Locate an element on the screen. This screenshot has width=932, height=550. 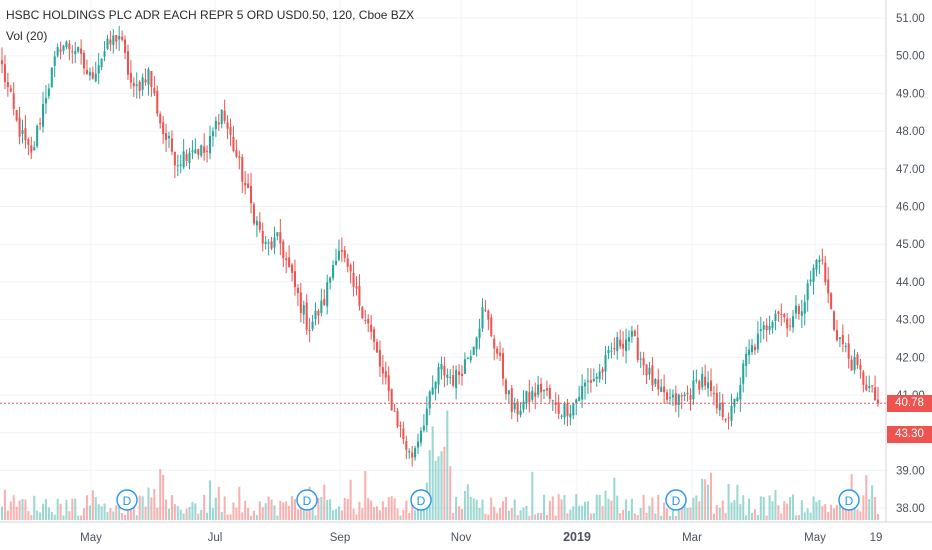
time-tick-label: May is located at coordinates (91, 538).